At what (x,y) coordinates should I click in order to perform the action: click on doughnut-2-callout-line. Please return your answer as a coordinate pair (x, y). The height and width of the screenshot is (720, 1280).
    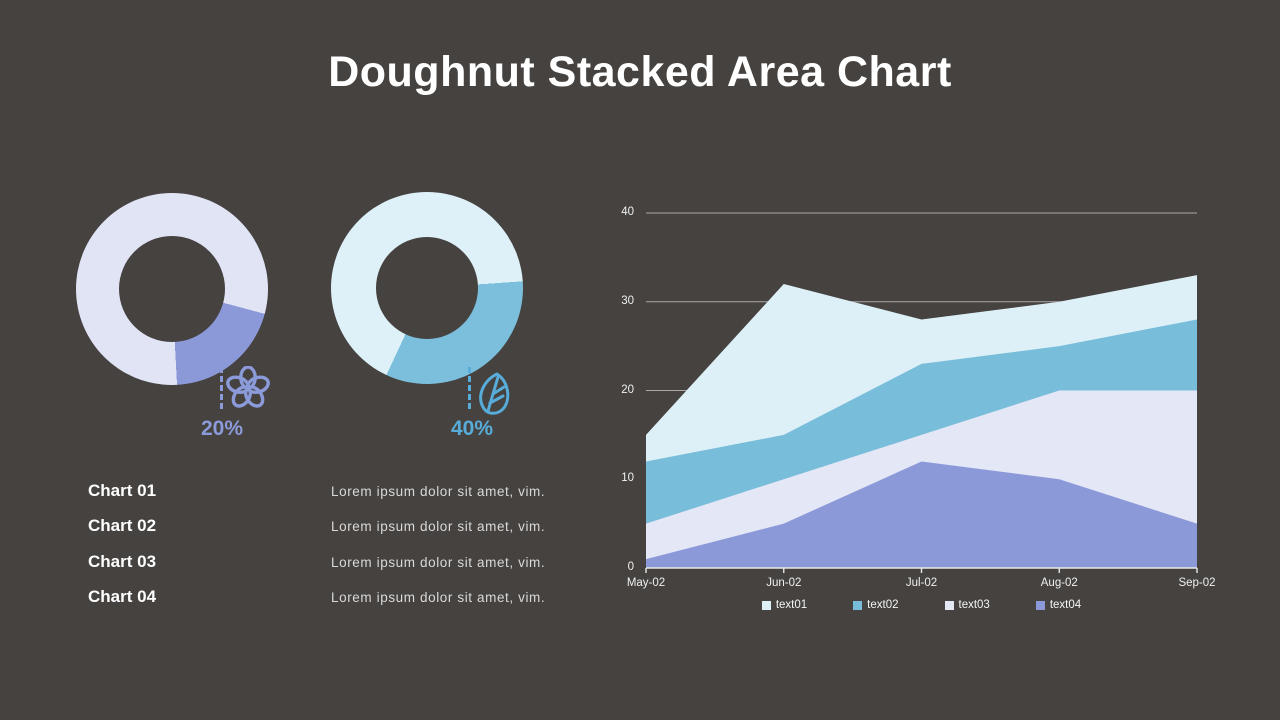
    Looking at the image, I should click on (469, 388).